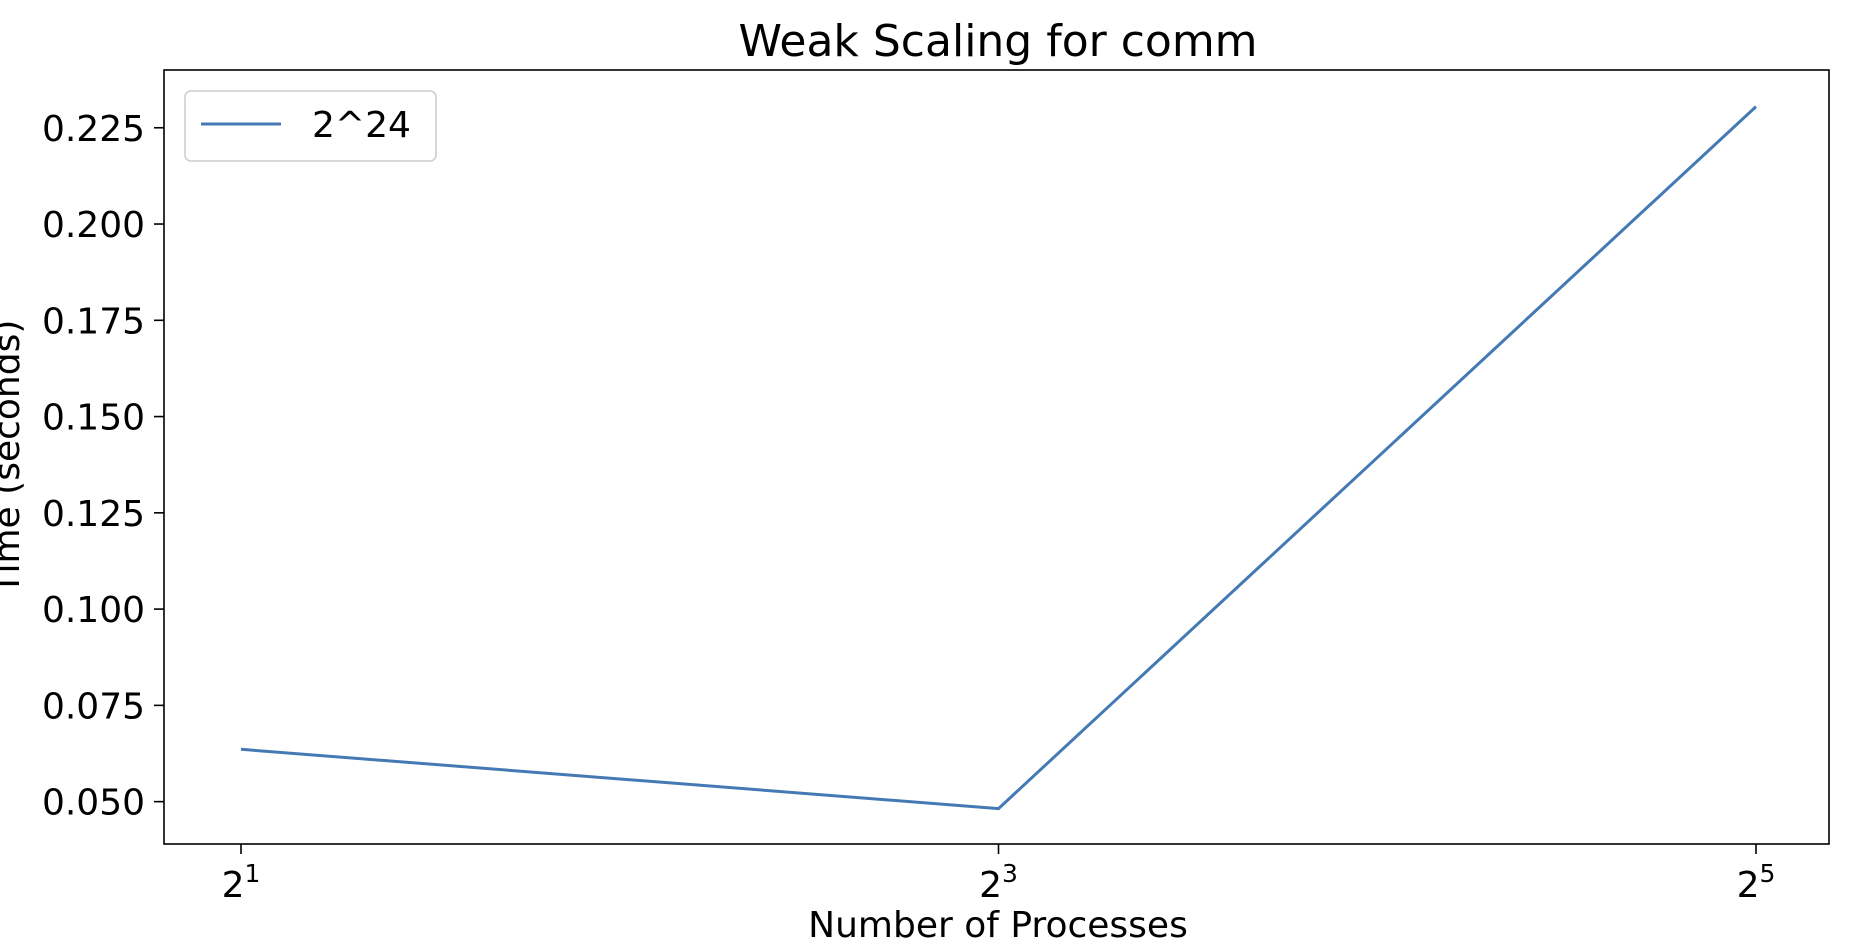 The height and width of the screenshot is (944, 1864). Describe the element at coordinates (361, 125) in the screenshot. I see `legend-label: 2^24` at that location.